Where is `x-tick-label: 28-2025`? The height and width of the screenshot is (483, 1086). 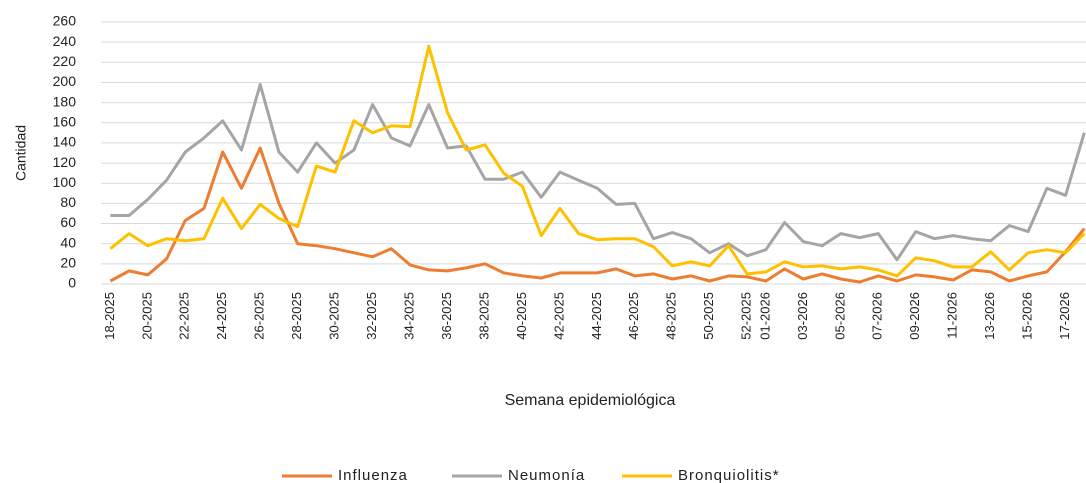 x-tick-label: 28-2025 is located at coordinates (296, 316).